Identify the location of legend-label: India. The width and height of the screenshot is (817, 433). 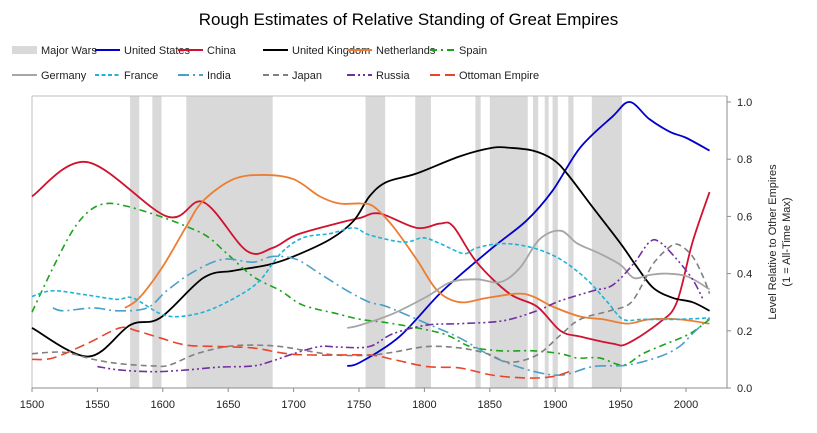
(219, 76).